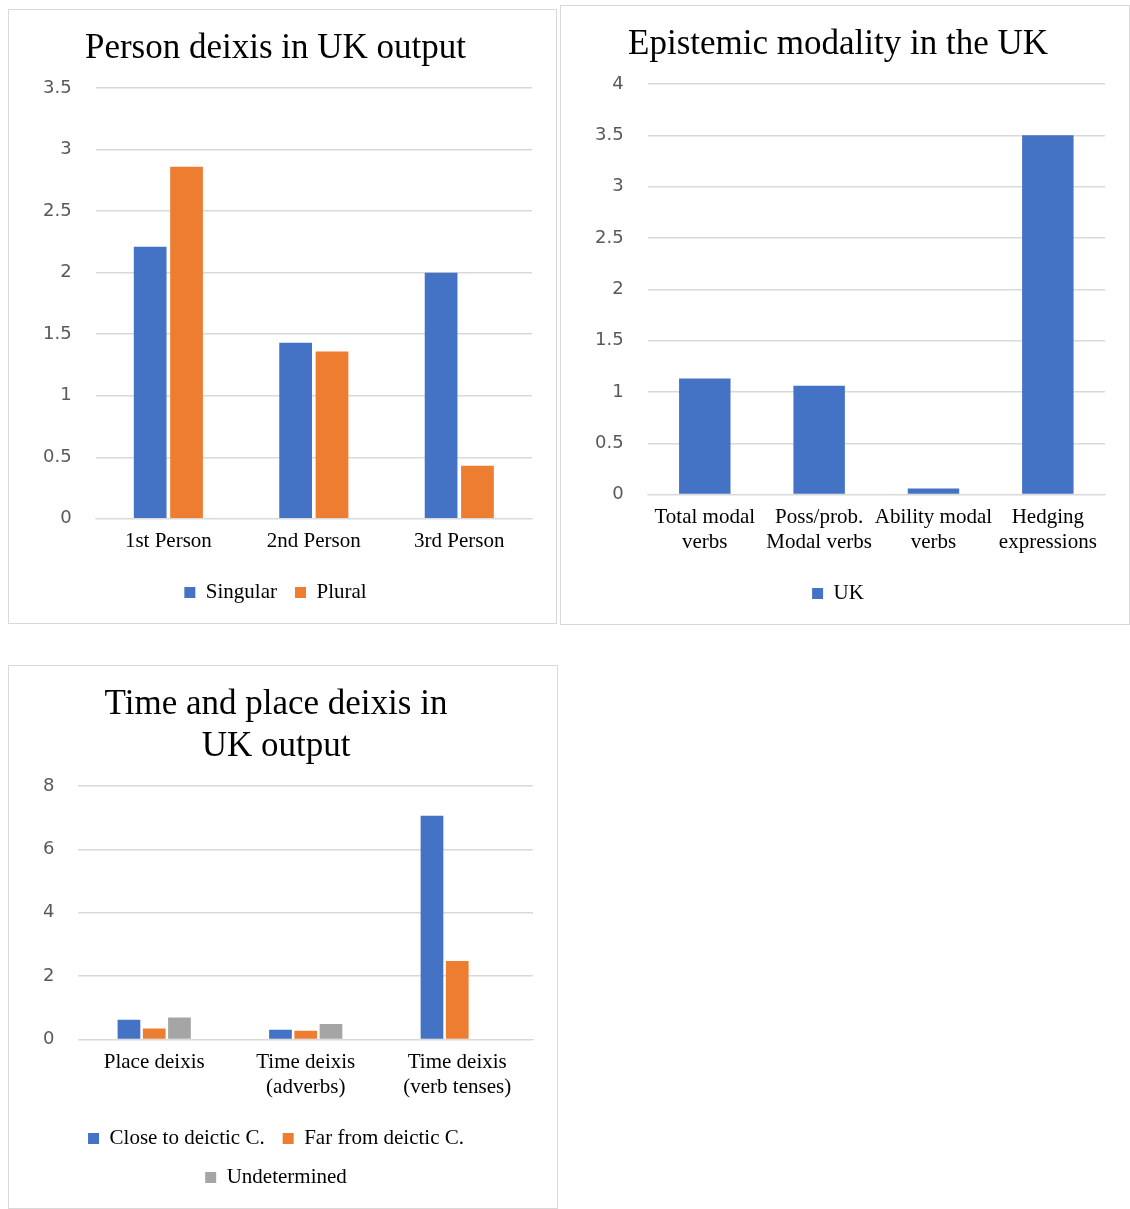  What do you see at coordinates (341, 591) in the screenshot?
I see `legend-label: Plural` at bounding box center [341, 591].